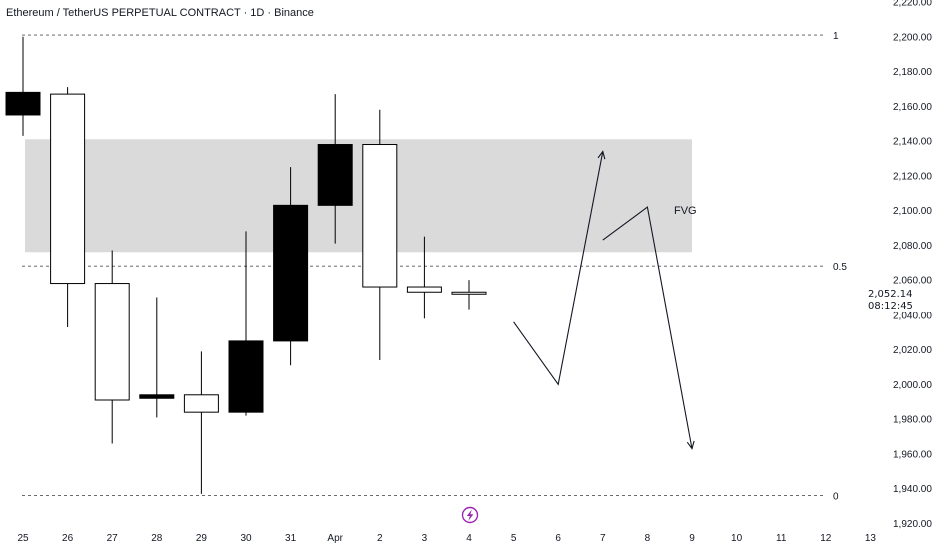 The height and width of the screenshot is (550, 932). What do you see at coordinates (836, 497) in the screenshot?
I see `fib-level-label: 0` at bounding box center [836, 497].